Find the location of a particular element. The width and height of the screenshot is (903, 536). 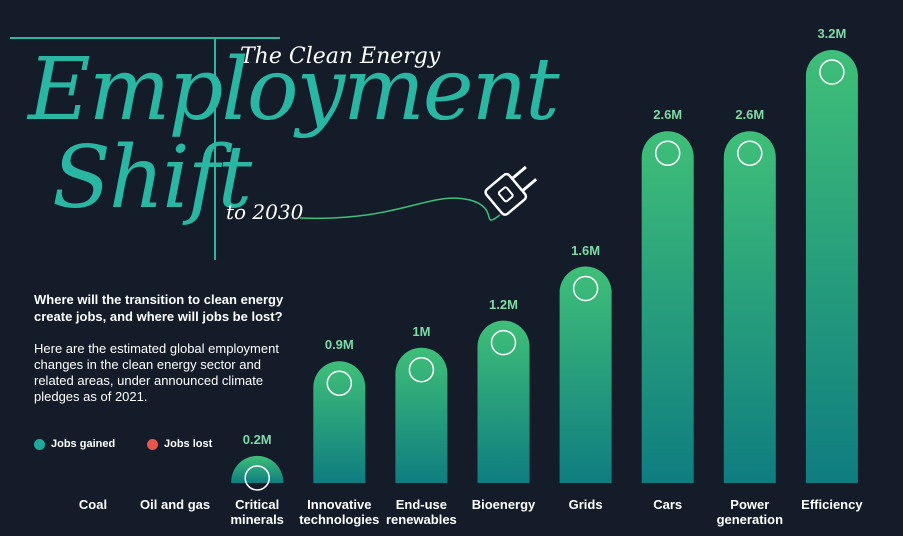

plug-cable is located at coordinates (400, 209).